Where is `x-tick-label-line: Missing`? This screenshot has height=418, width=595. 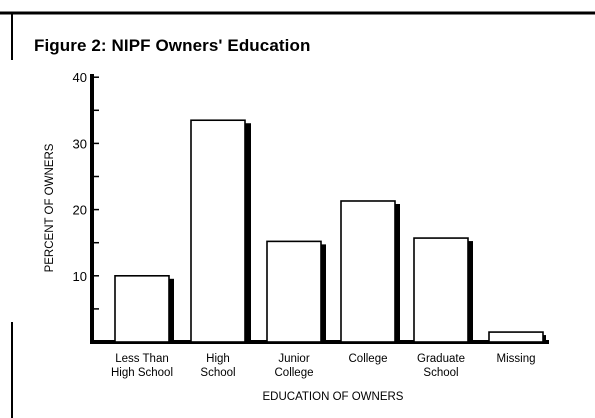 x-tick-label-line: Missing is located at coordinates (516, 359).